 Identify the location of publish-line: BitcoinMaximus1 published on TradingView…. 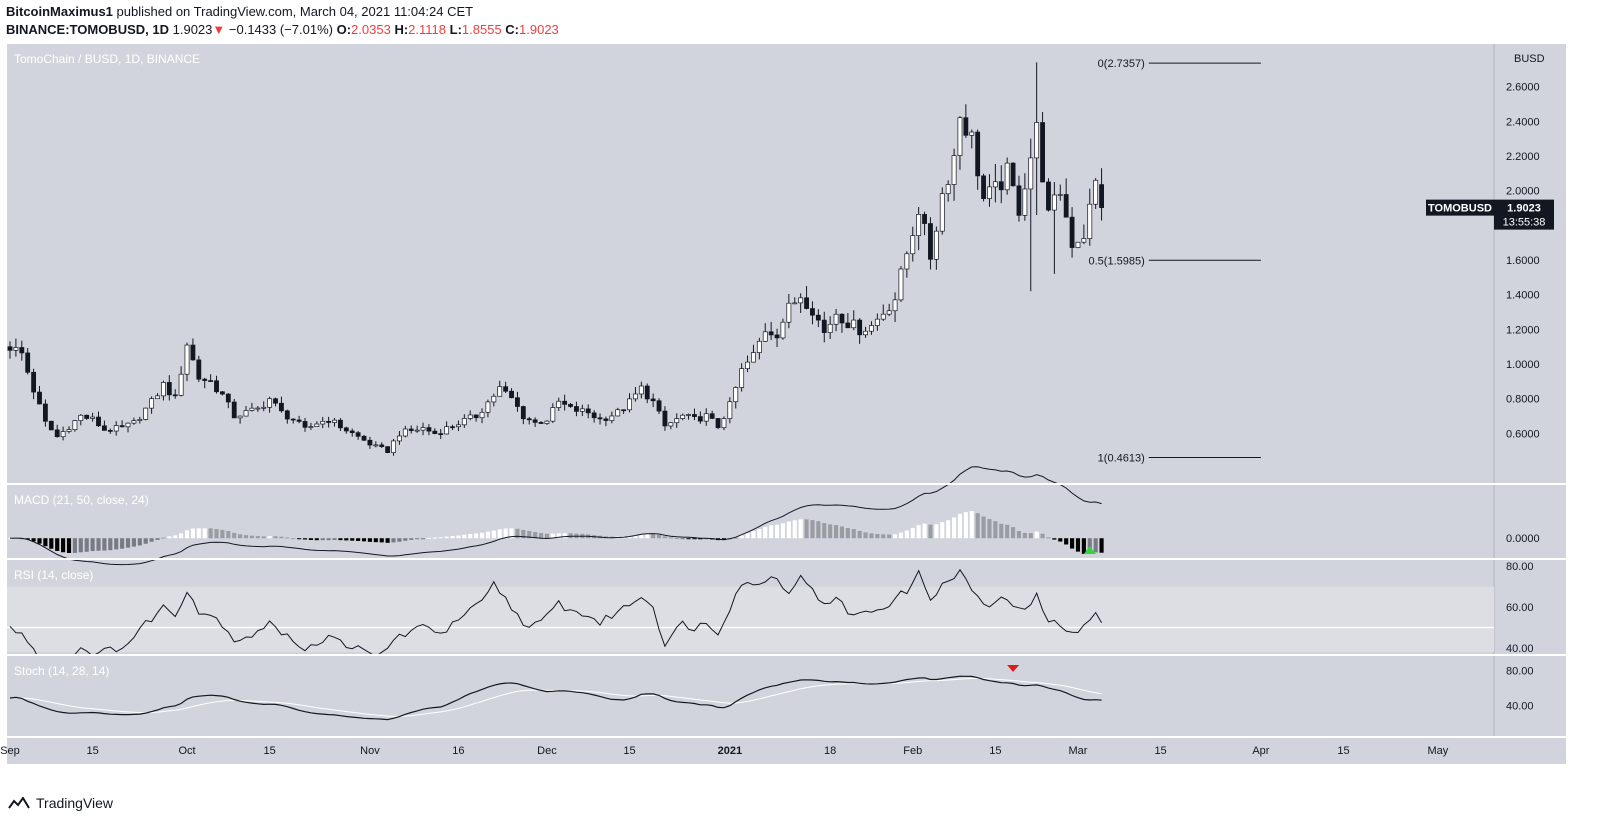
(239, 11).